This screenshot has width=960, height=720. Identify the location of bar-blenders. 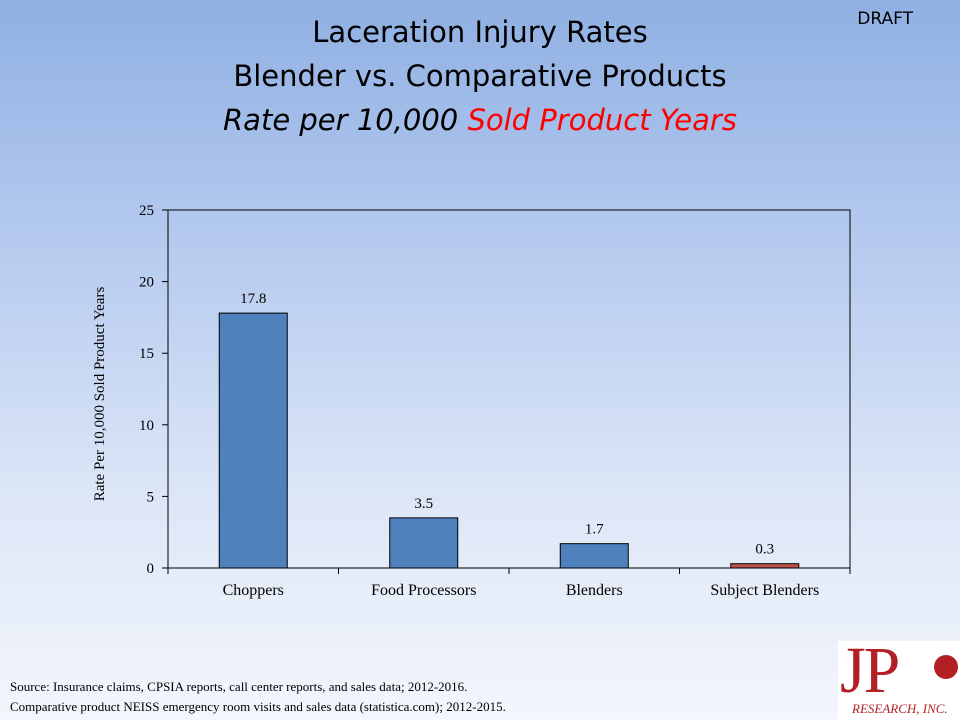
(594, 556).